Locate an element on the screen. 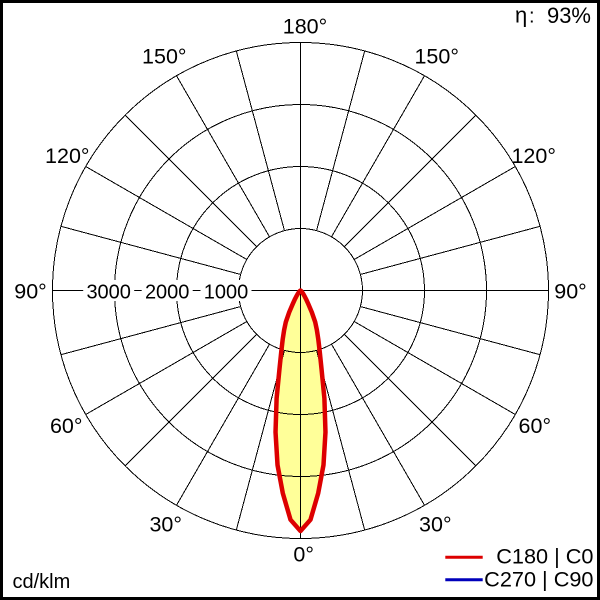 The height and width of the screenshot is (600, 600). svg-text: C180 | C0 is located at coordinates (544, 556).